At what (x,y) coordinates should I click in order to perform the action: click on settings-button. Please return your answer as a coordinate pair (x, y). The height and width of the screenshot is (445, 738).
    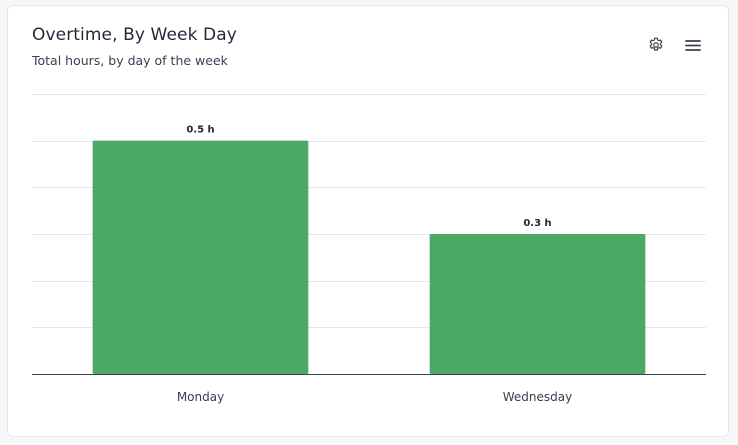
    Looking at the image, I should click on (656, 45).